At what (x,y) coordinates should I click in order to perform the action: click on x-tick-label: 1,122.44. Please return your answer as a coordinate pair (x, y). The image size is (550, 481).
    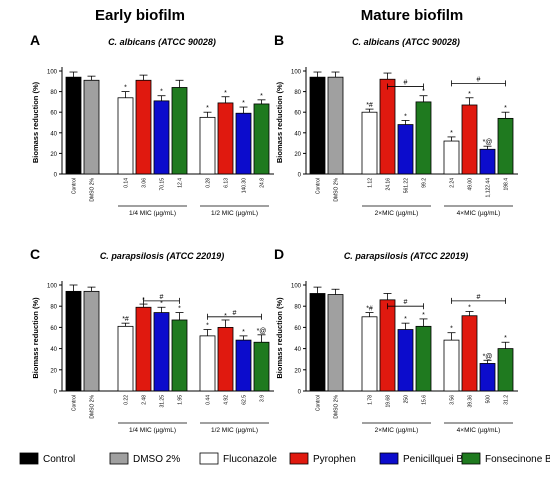
    Looking at the image, I should click on (489, 188).